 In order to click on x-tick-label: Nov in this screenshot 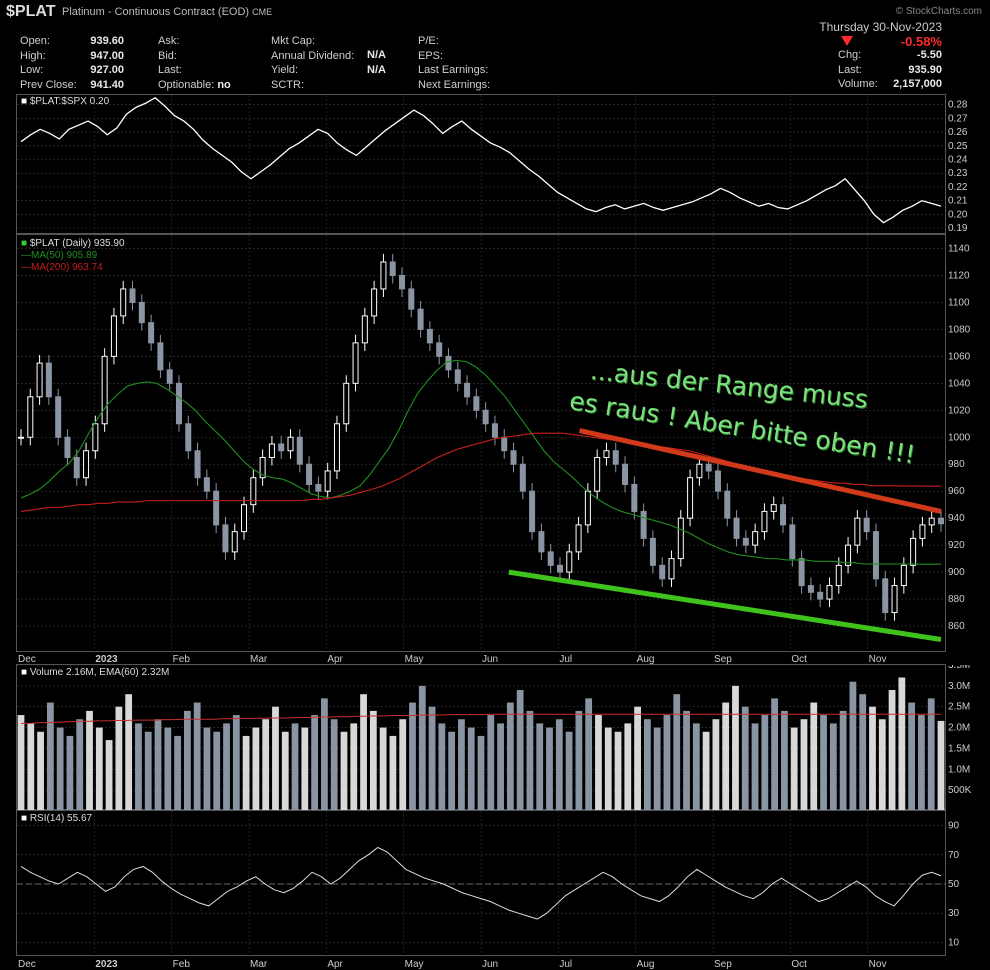, I will do `click(878, 659)`.